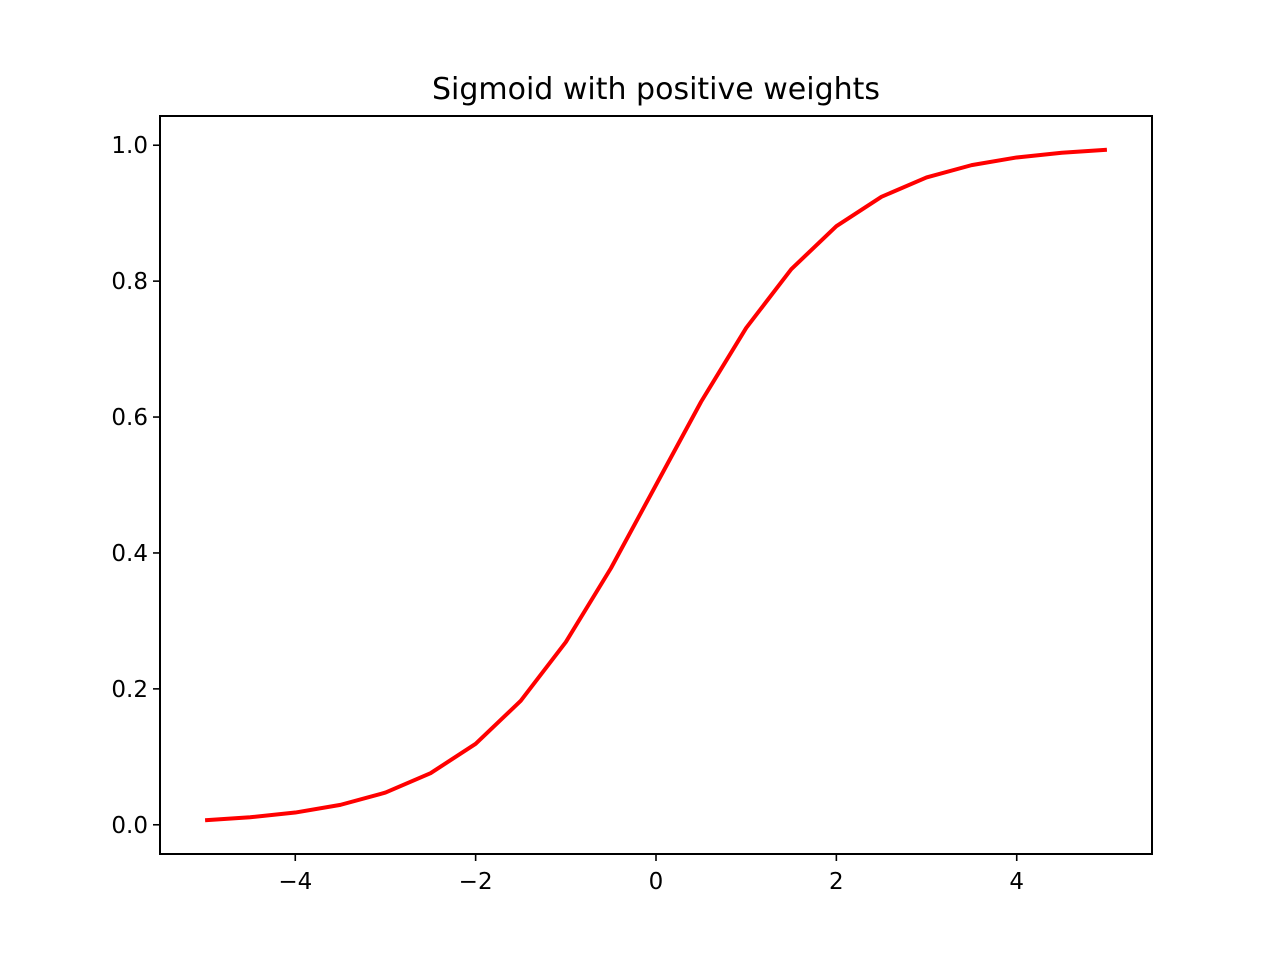 The width and height of the screenshot is (1280, 960). Describe the element at coordinates (476, 882) in the screenshot. I see `x-tick-label: −2` at that location.